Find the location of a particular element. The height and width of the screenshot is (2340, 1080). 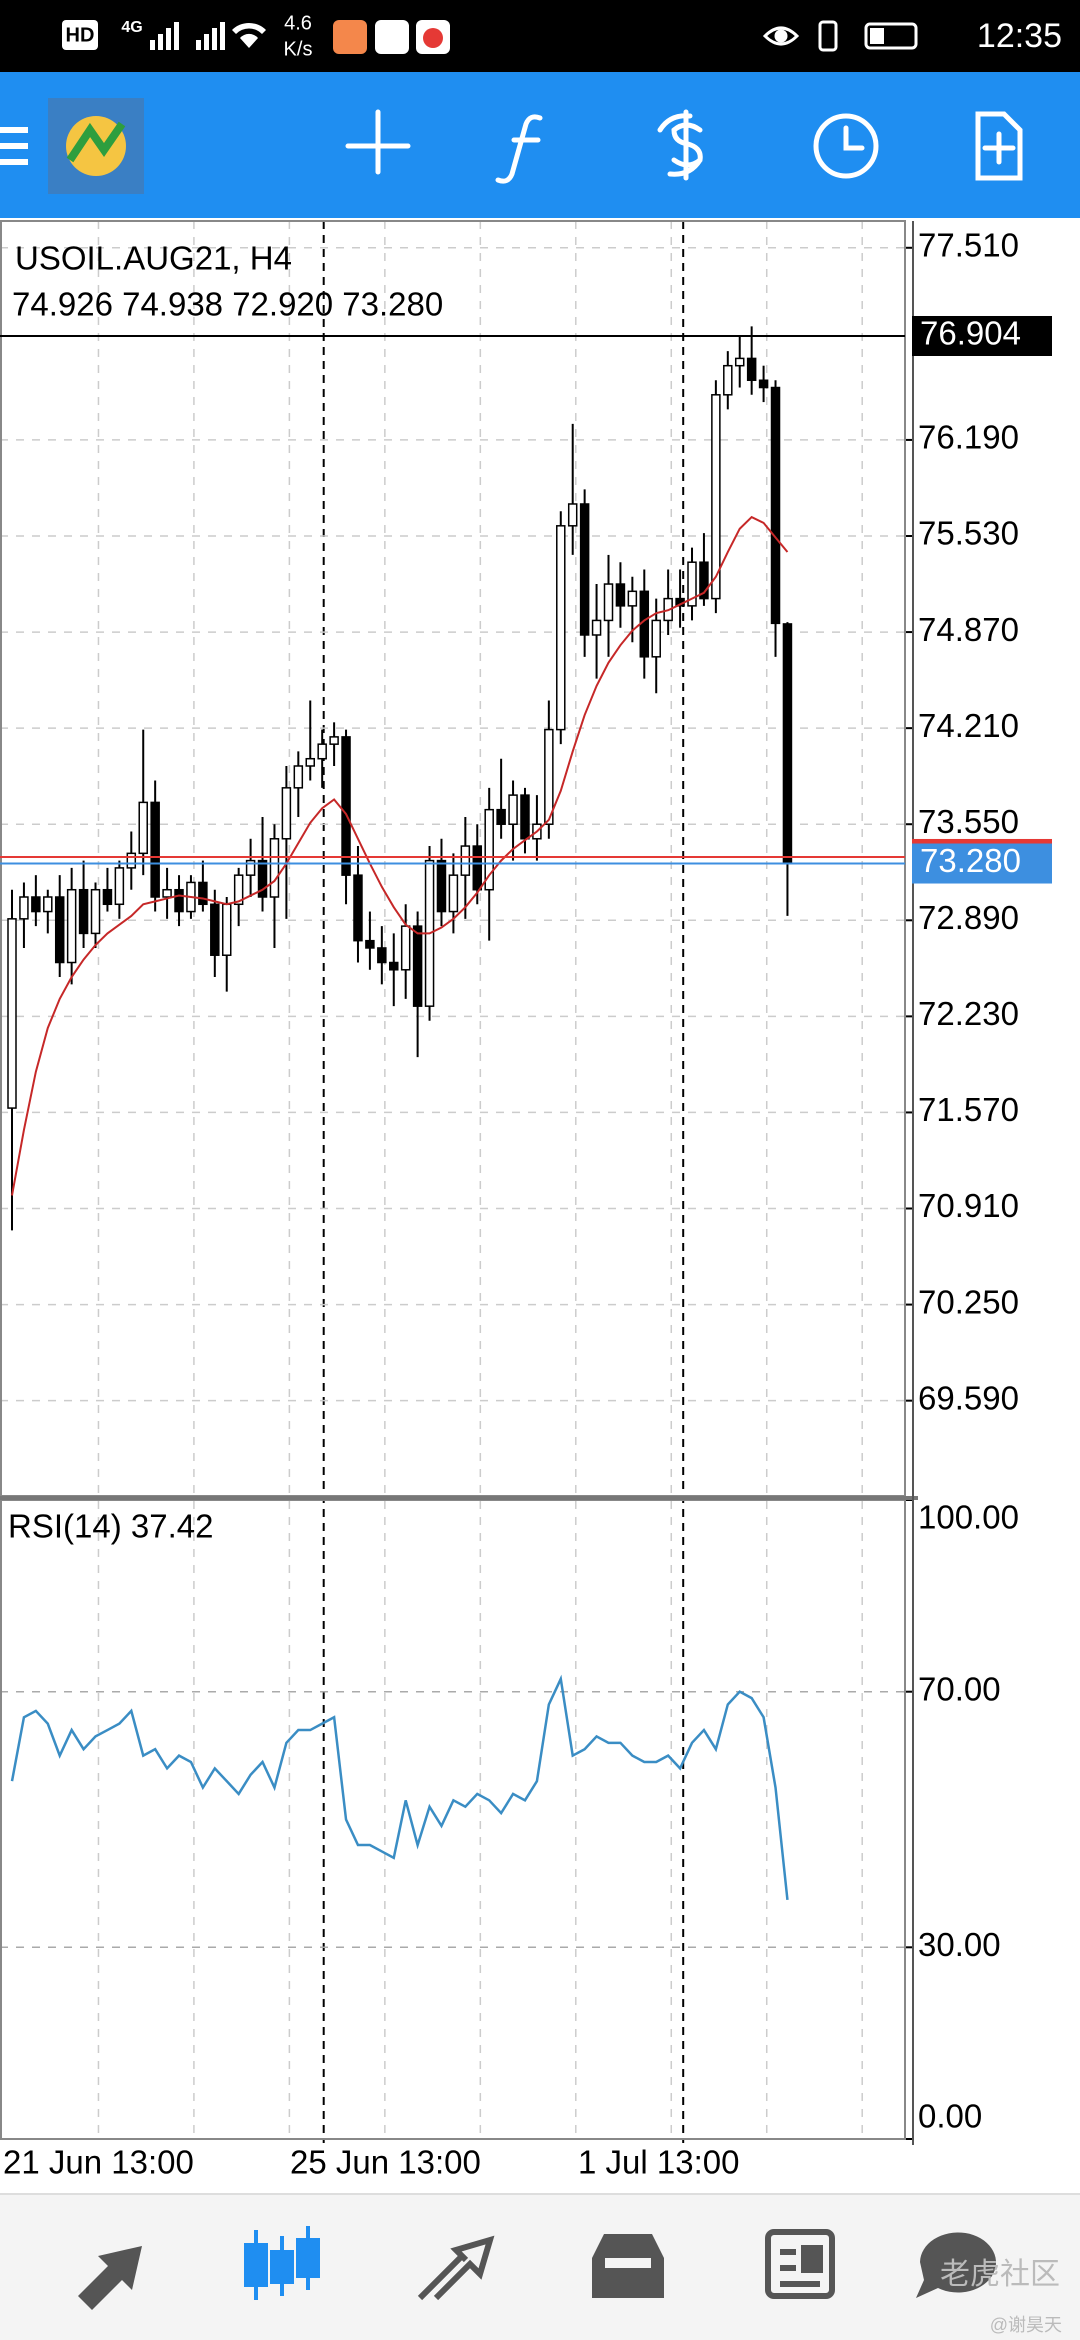

crosshair-button is located at coordinates (378, 142).